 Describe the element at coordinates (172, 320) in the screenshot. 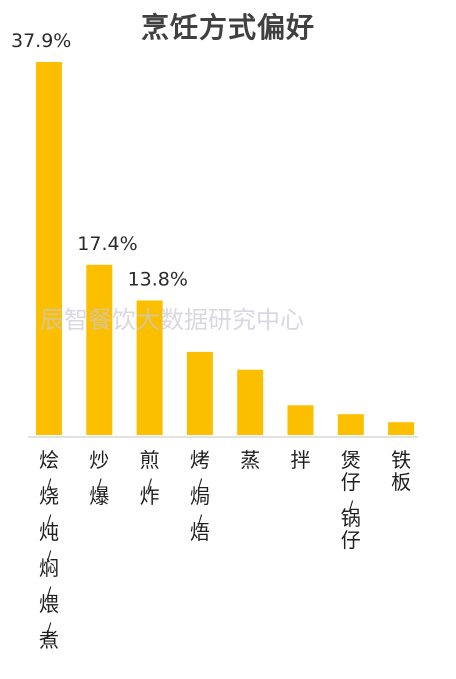

I see `watermark: 辰智餐饮大数据研究中心` at that location.